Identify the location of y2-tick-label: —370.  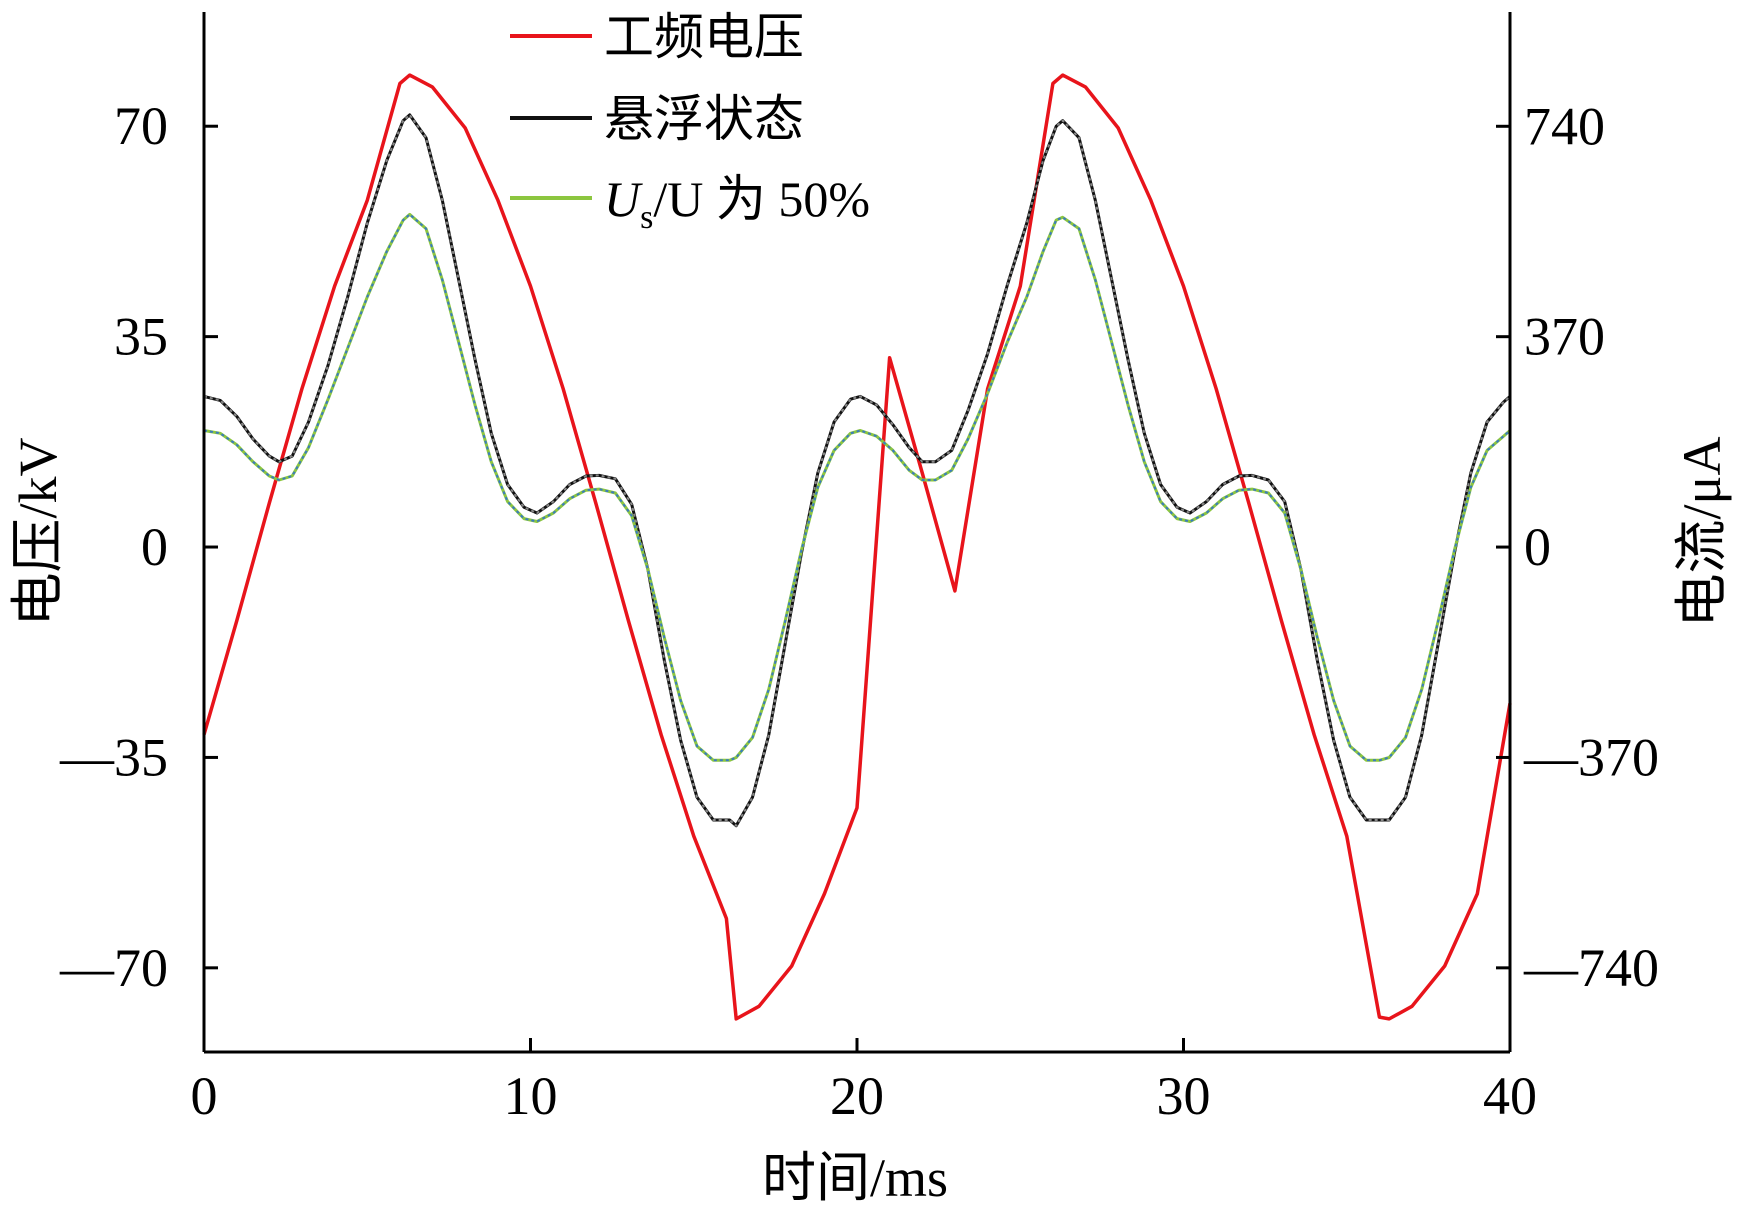
(1591, 757).